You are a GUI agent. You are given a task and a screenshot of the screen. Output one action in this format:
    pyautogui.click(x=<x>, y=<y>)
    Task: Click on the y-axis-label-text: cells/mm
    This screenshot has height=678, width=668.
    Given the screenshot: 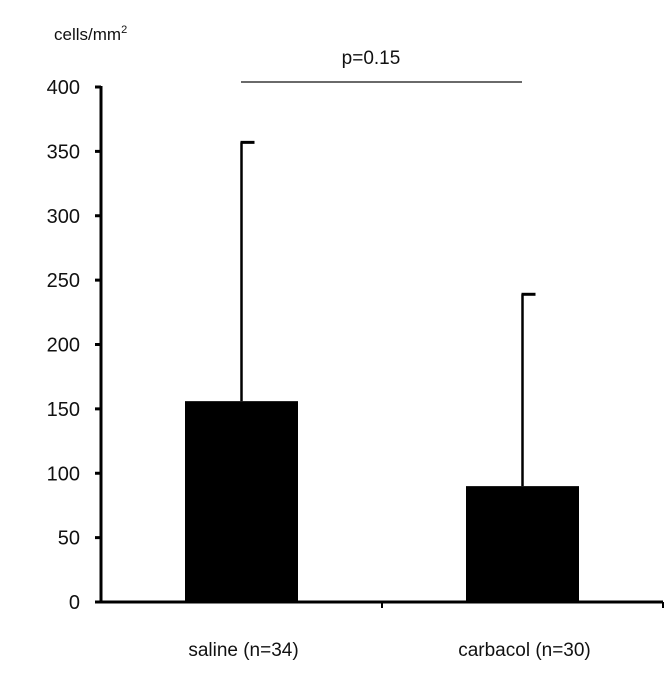 What is the action you would take?
    pyautogui.click(x=87, y=34)
    